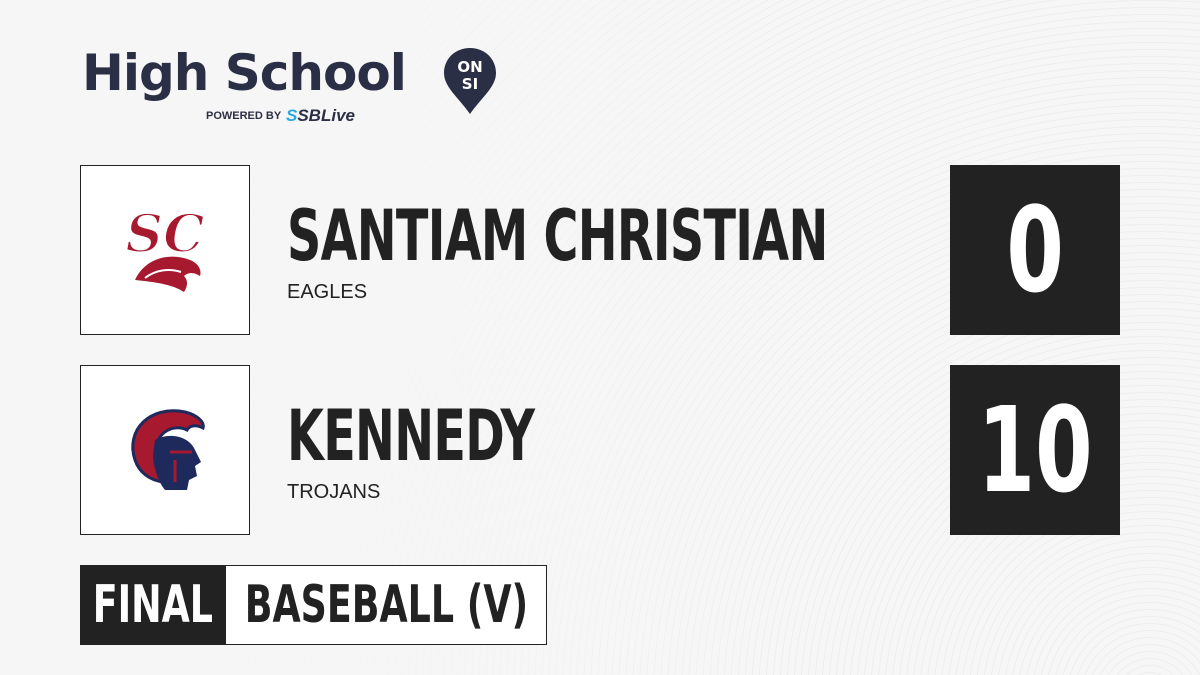 The image size is (1200, 675). I want to click on team-mascot-home: EAGLES, so click(327, 292).